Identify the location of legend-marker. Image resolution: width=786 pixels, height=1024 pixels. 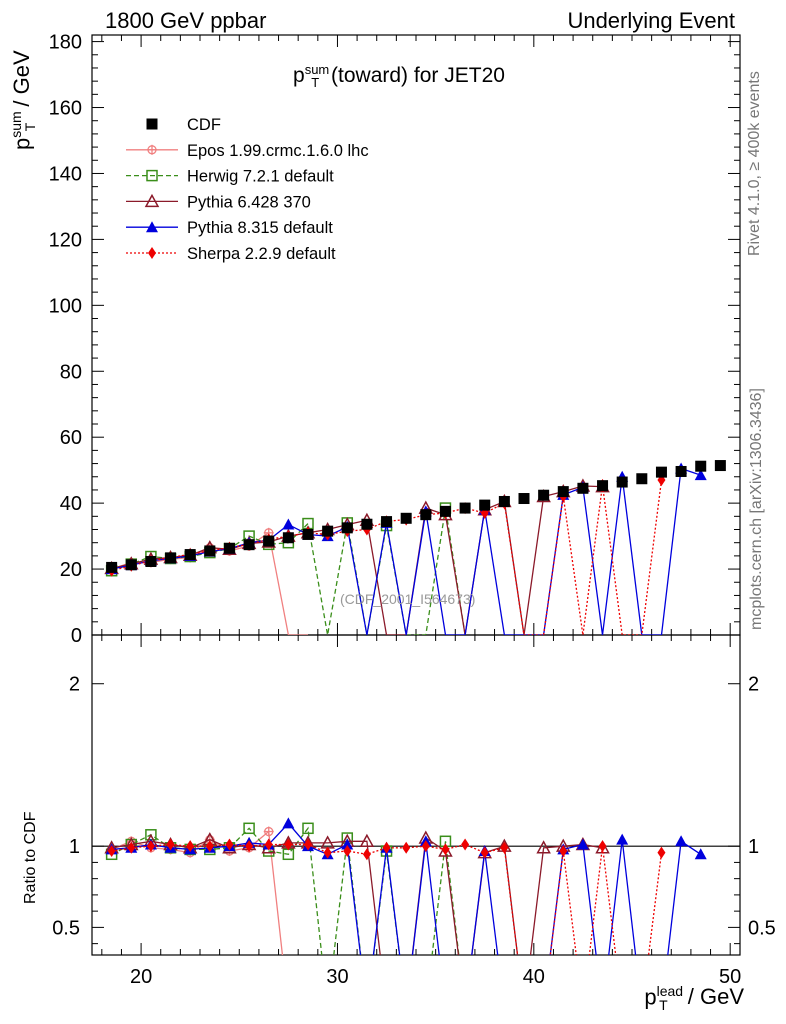
(152, 149).